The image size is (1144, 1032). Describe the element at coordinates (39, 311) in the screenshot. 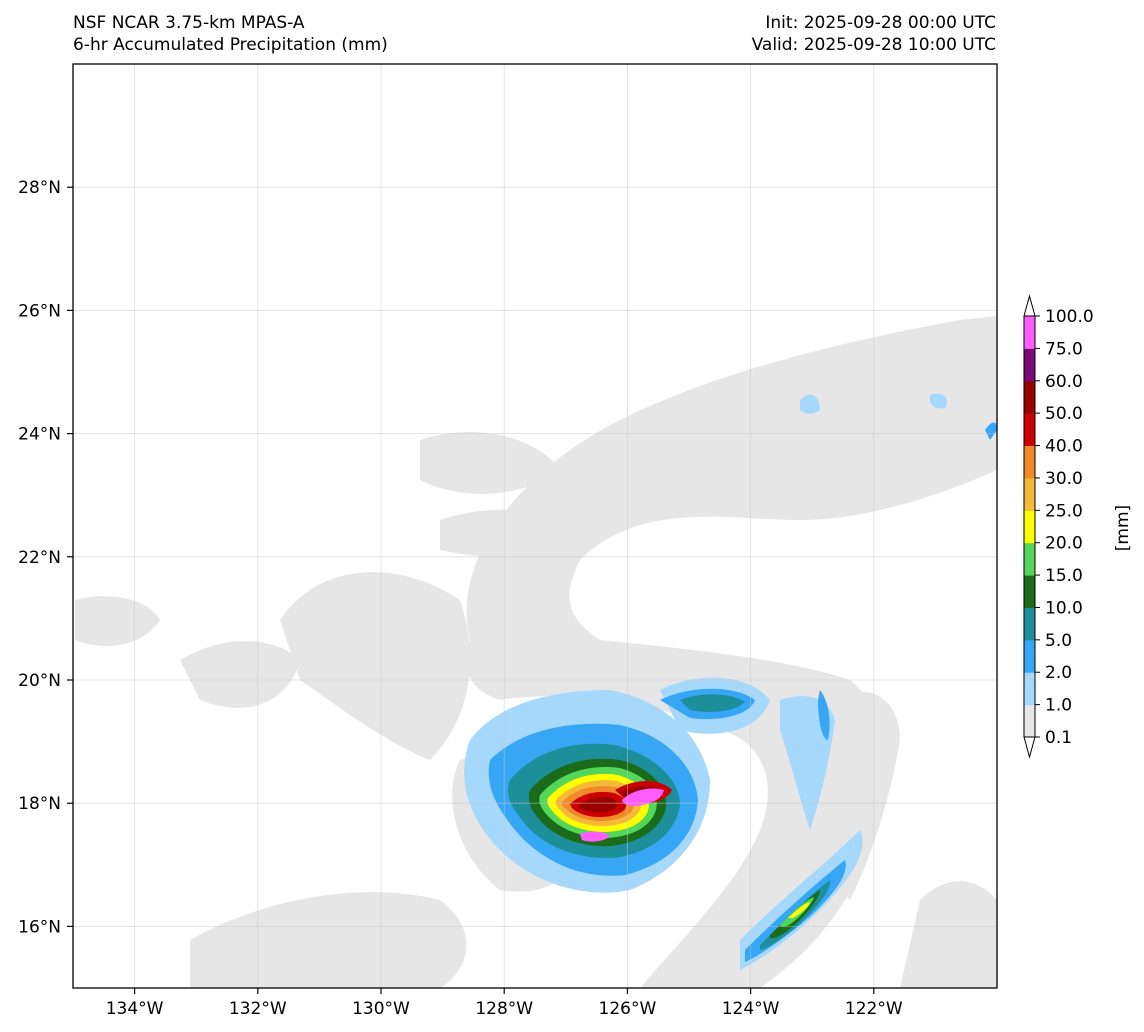

I see `lat-tick-label: 26°N` at that location.